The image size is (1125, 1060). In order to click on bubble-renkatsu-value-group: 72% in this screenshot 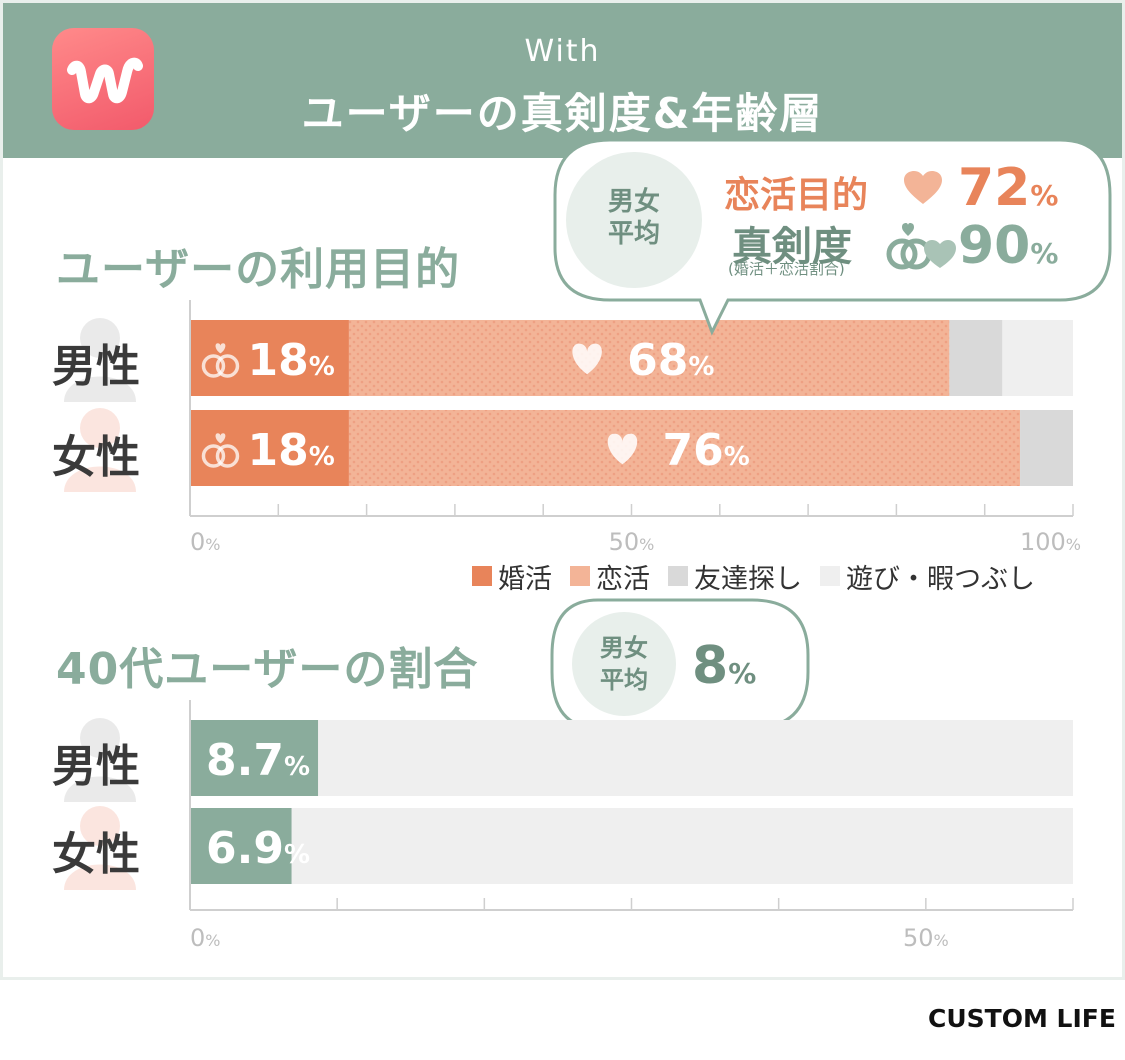, I will do `click(1008, 188)`.